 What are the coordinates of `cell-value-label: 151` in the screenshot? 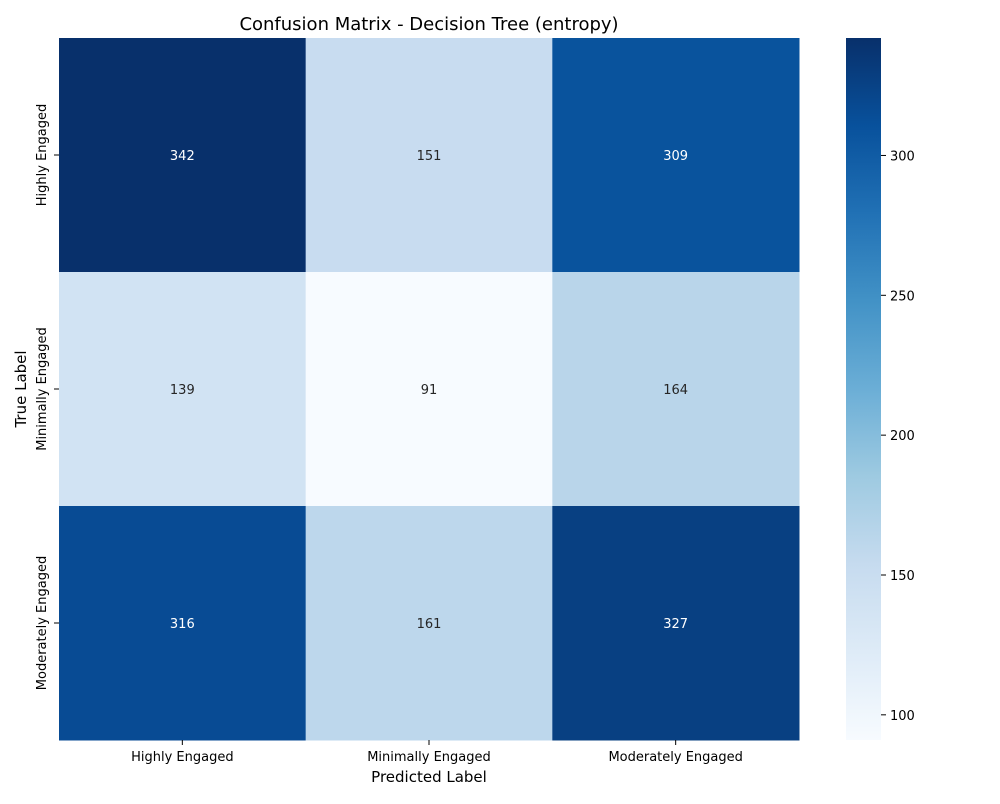 It's located at (429, 156).